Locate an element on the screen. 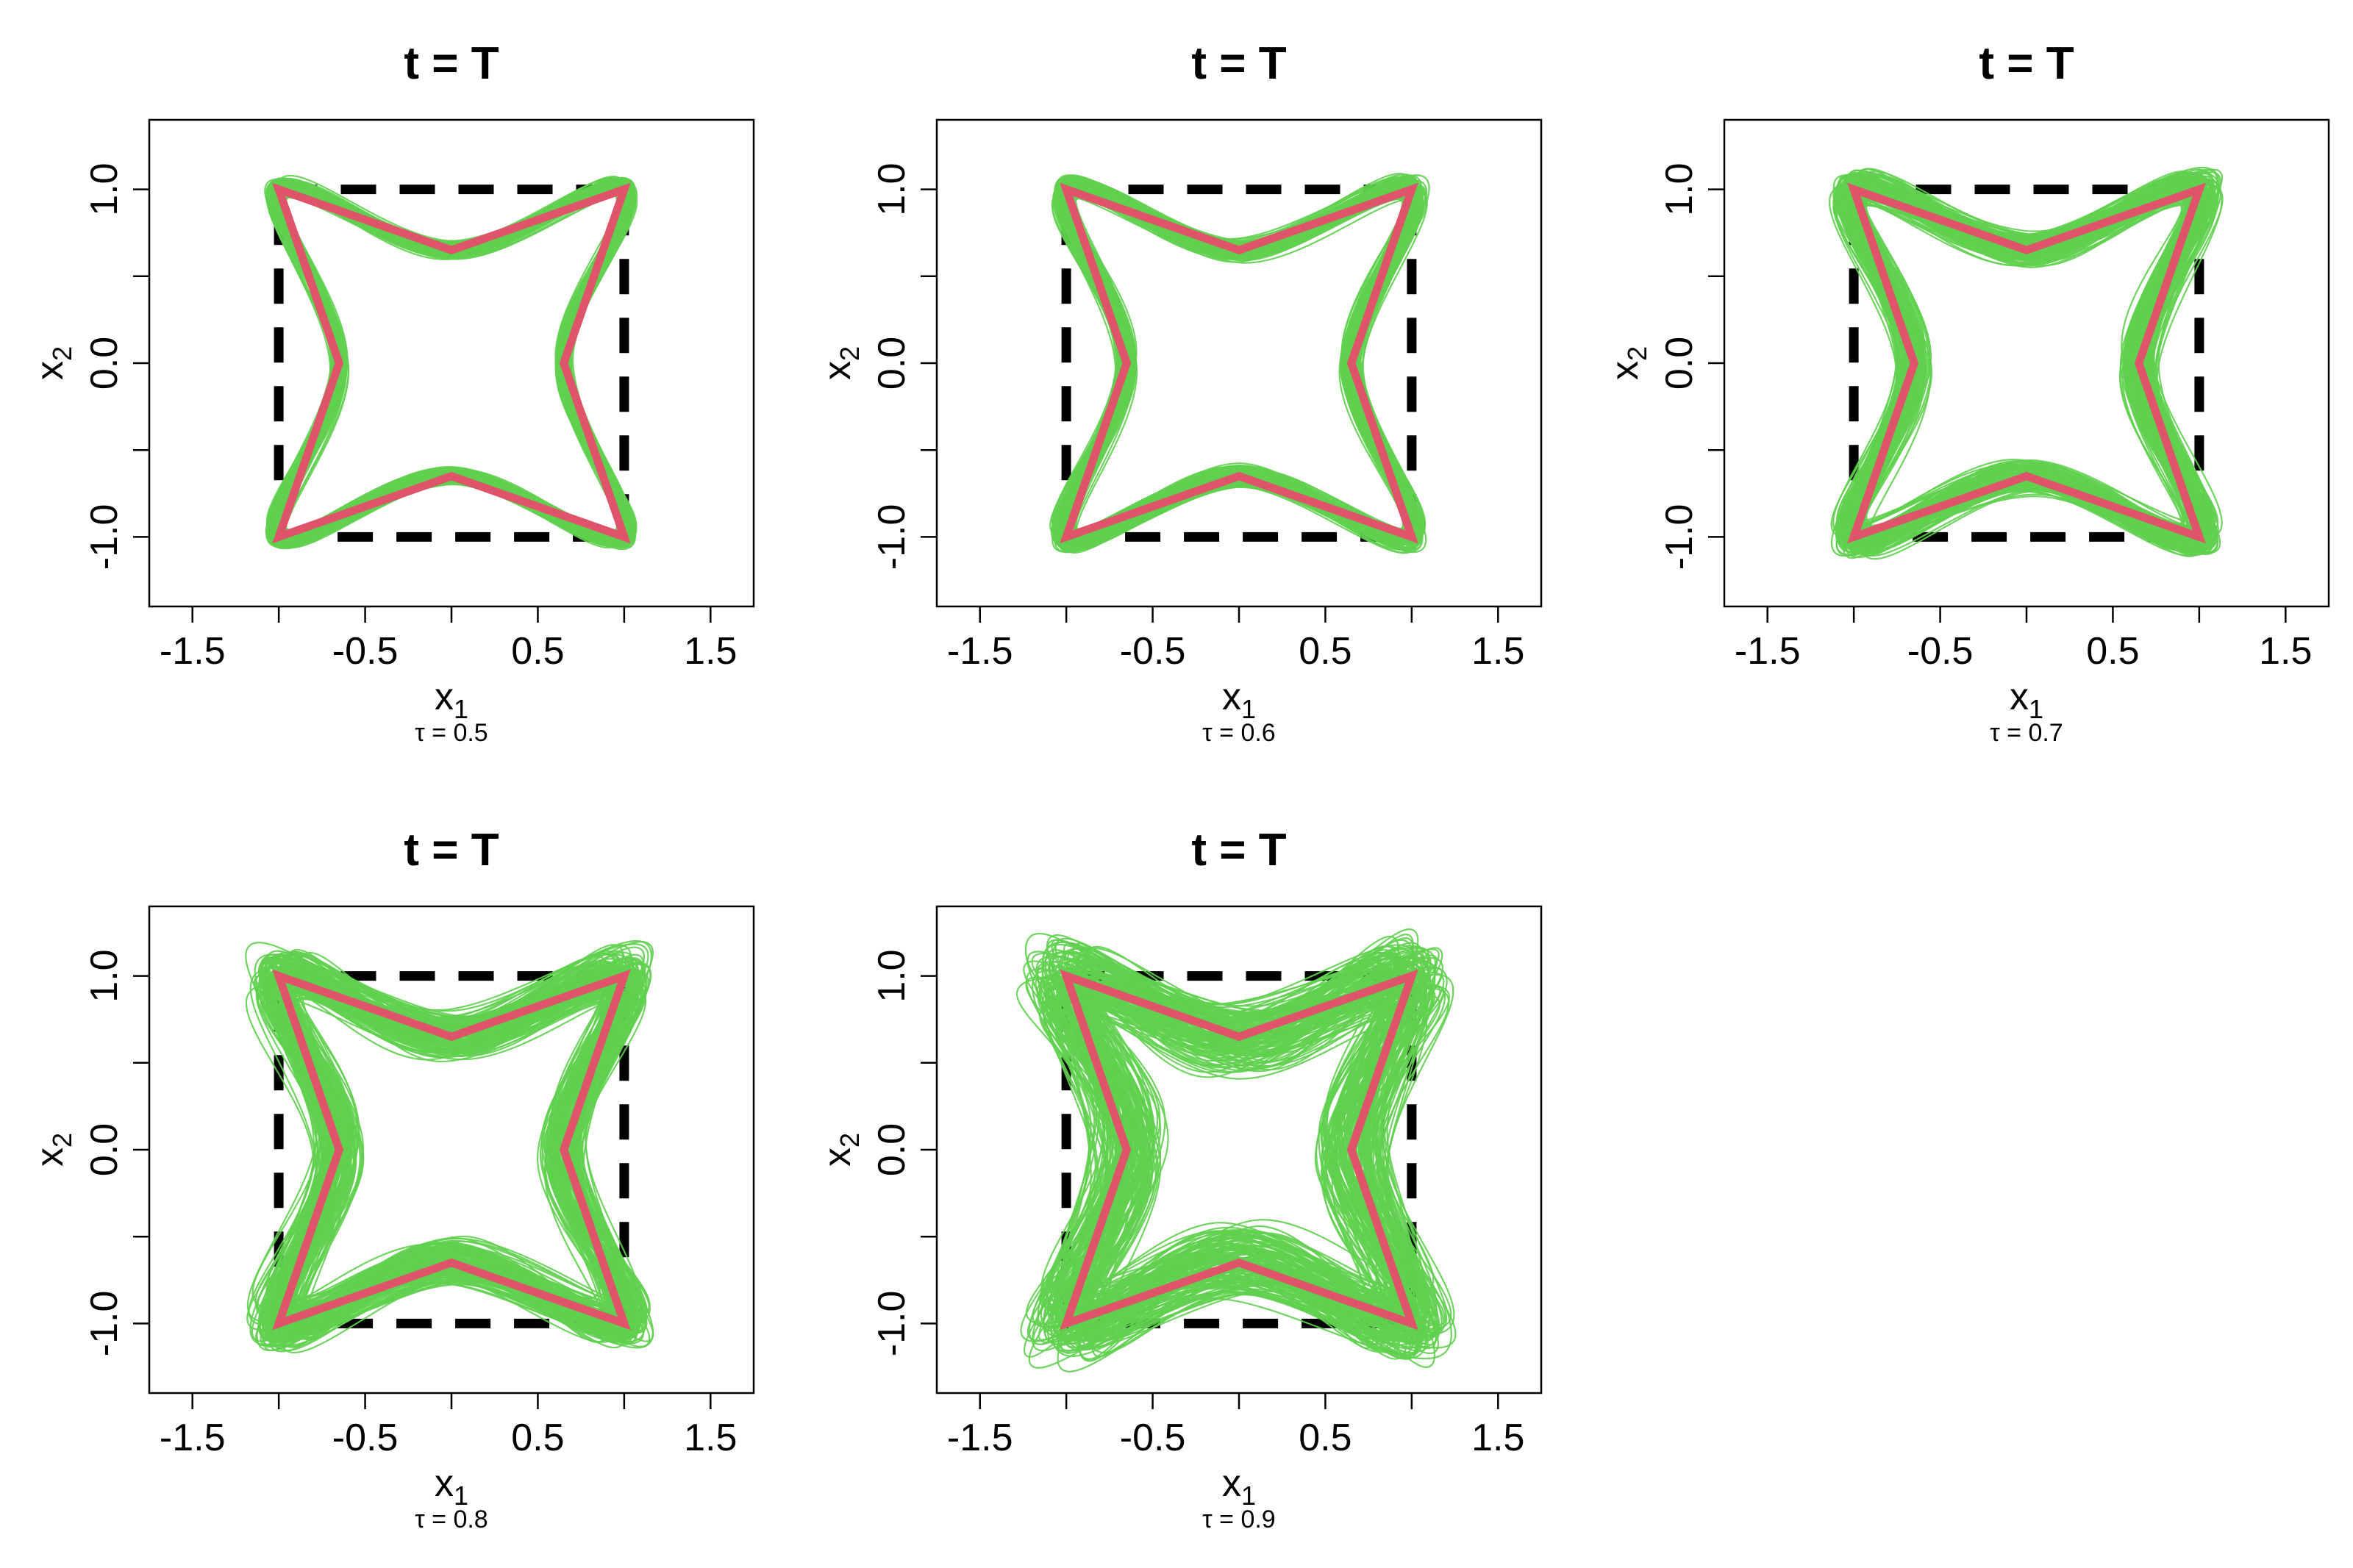 This screenshot has width=2353, height=1568. tau-label: τ = 0.6 is located at coordinates (1238, 733).